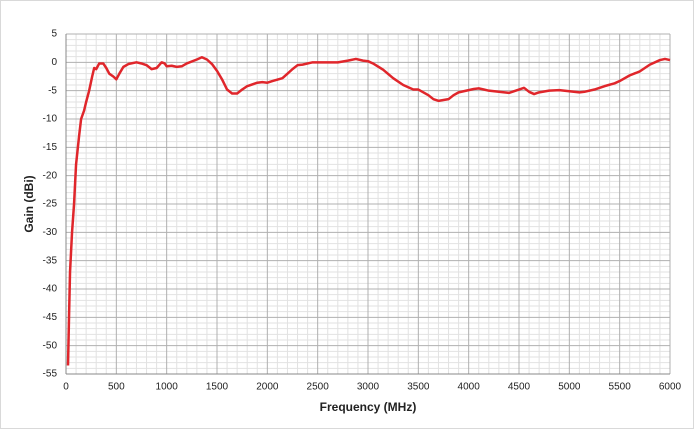 The height and width of the screenshot is (429, 694). Describe the element at coordinates (418, 387) in the screenshot. I see `x-tick-label: 3500` at that location.